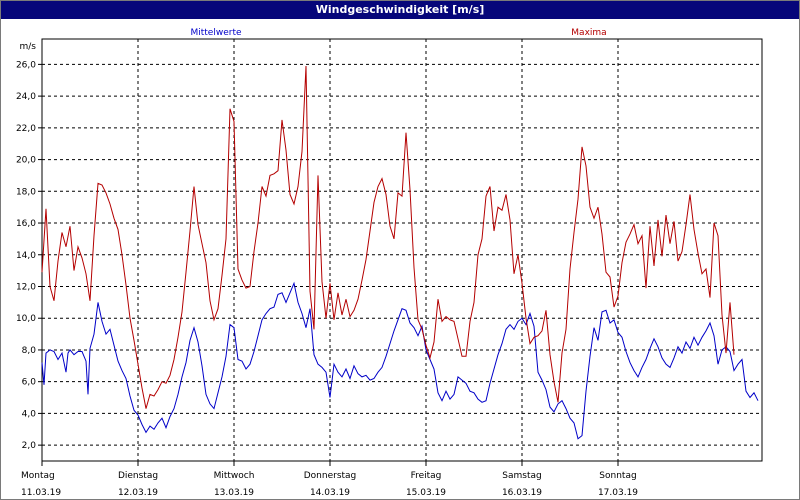 The height and width of the screenshot is (500, 800). Describe the element at coordinates (138, 493) in the screenshot. I see `x-tick-label-date: 12.03.19` at that location.